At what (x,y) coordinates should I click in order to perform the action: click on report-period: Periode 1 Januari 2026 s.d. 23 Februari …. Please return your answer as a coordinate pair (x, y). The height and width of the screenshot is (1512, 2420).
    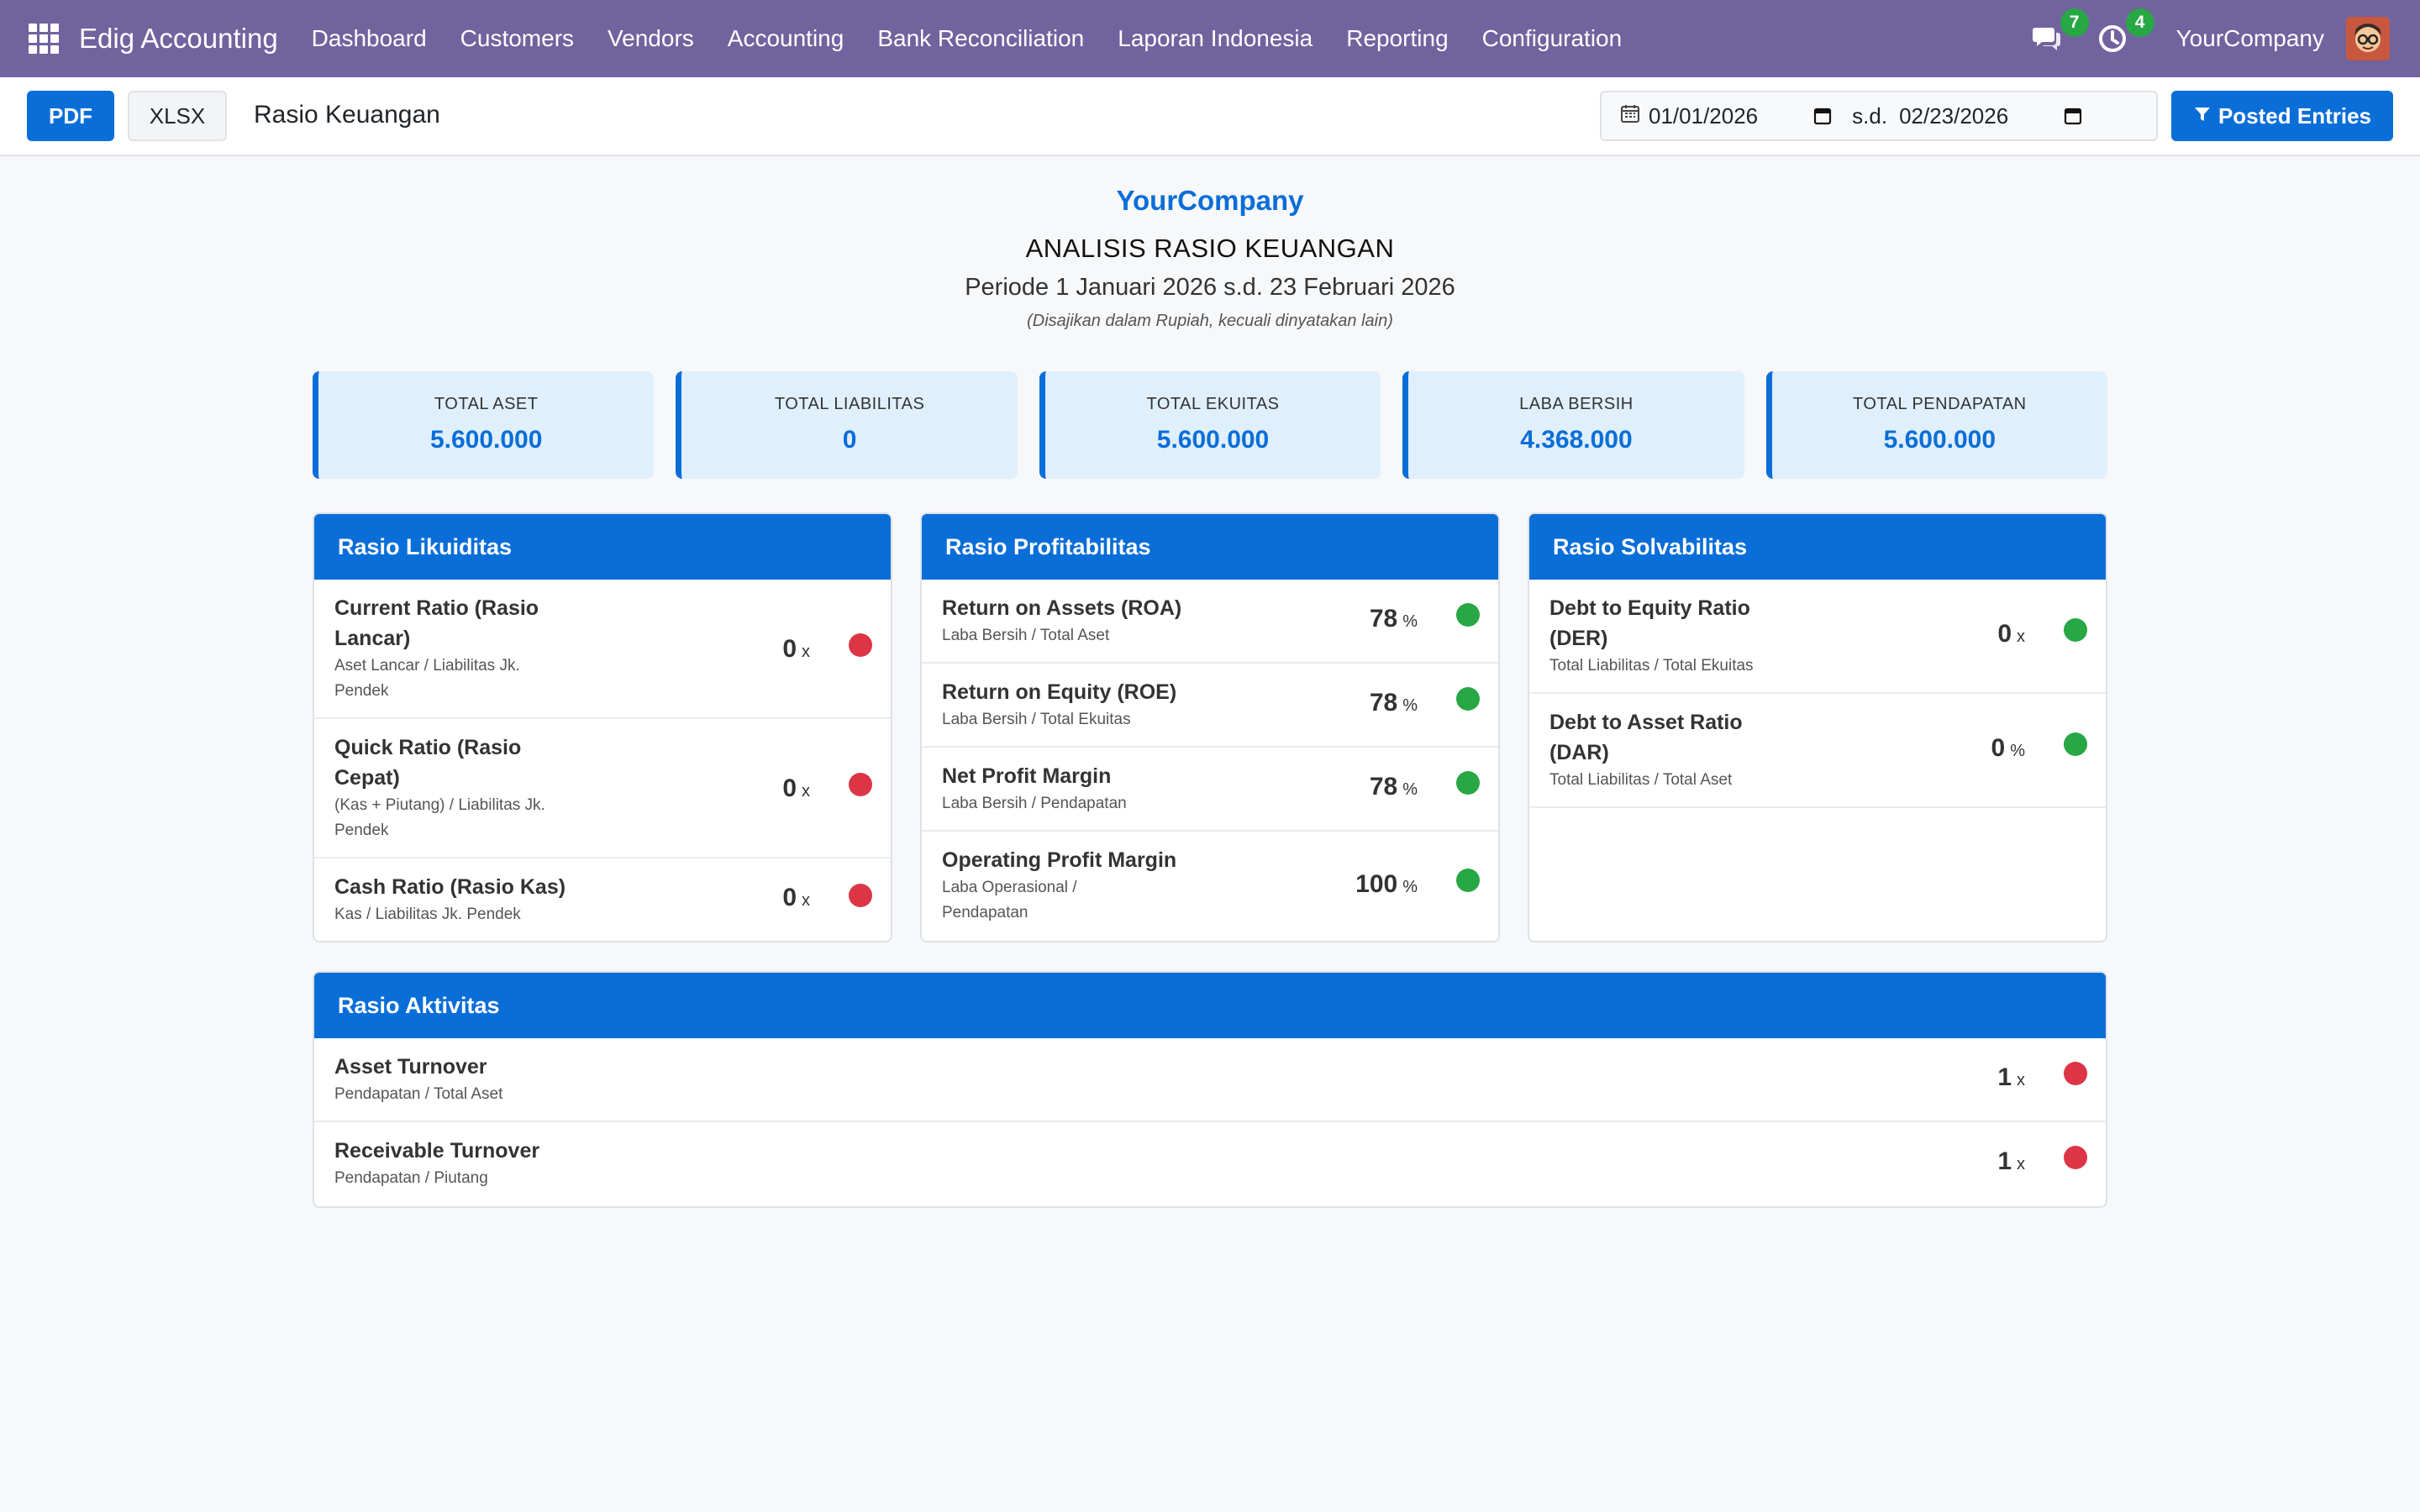
    Looking at the image, I should click on (1210, 287).